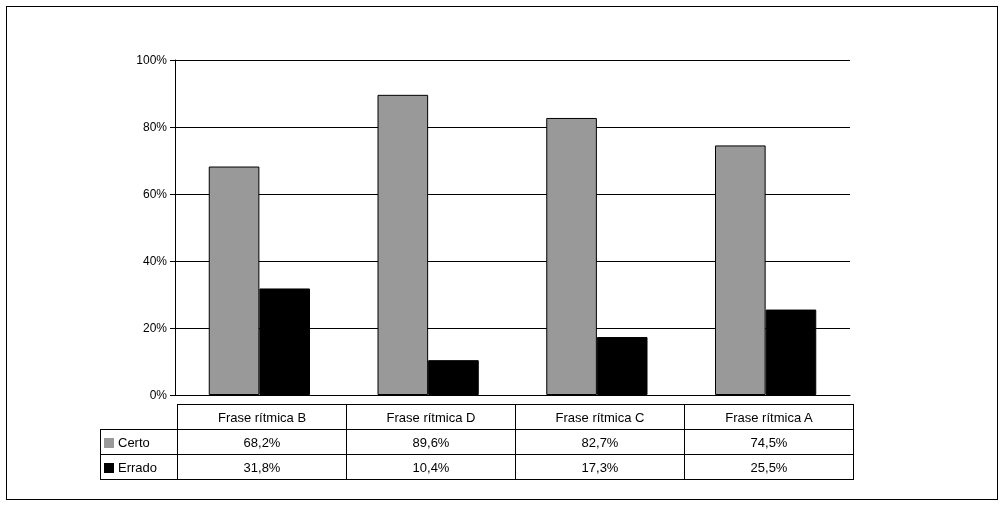  What do you see at coordinates (431, 467) in the screenshot?
I see `data-label: 10,4%` at bounding box center [431, 467].